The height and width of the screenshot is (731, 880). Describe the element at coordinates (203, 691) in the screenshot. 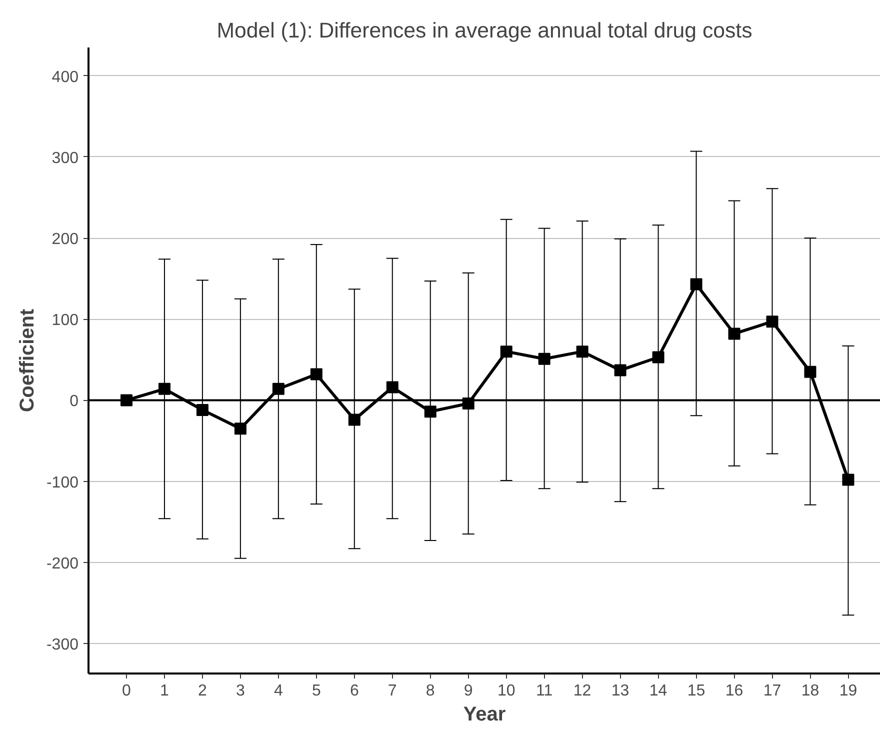

I see `x-tick-label: 2` at that location.